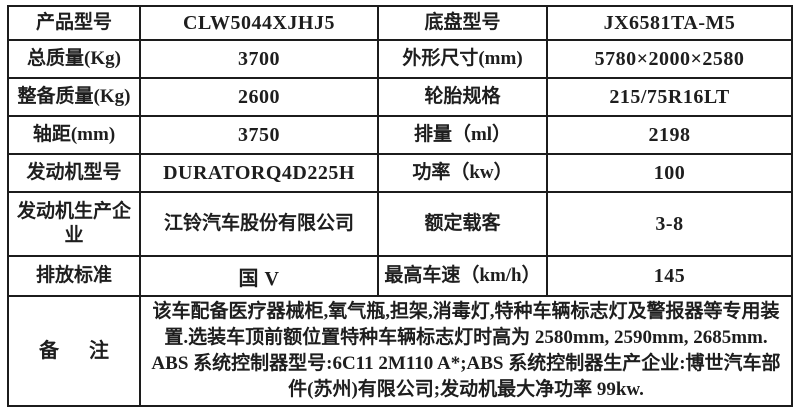  What do you see at coordinates (259, 276) in the screenshot?
I see `spec-value-emission-standard: 国 V` at bounding box center [259, 276].